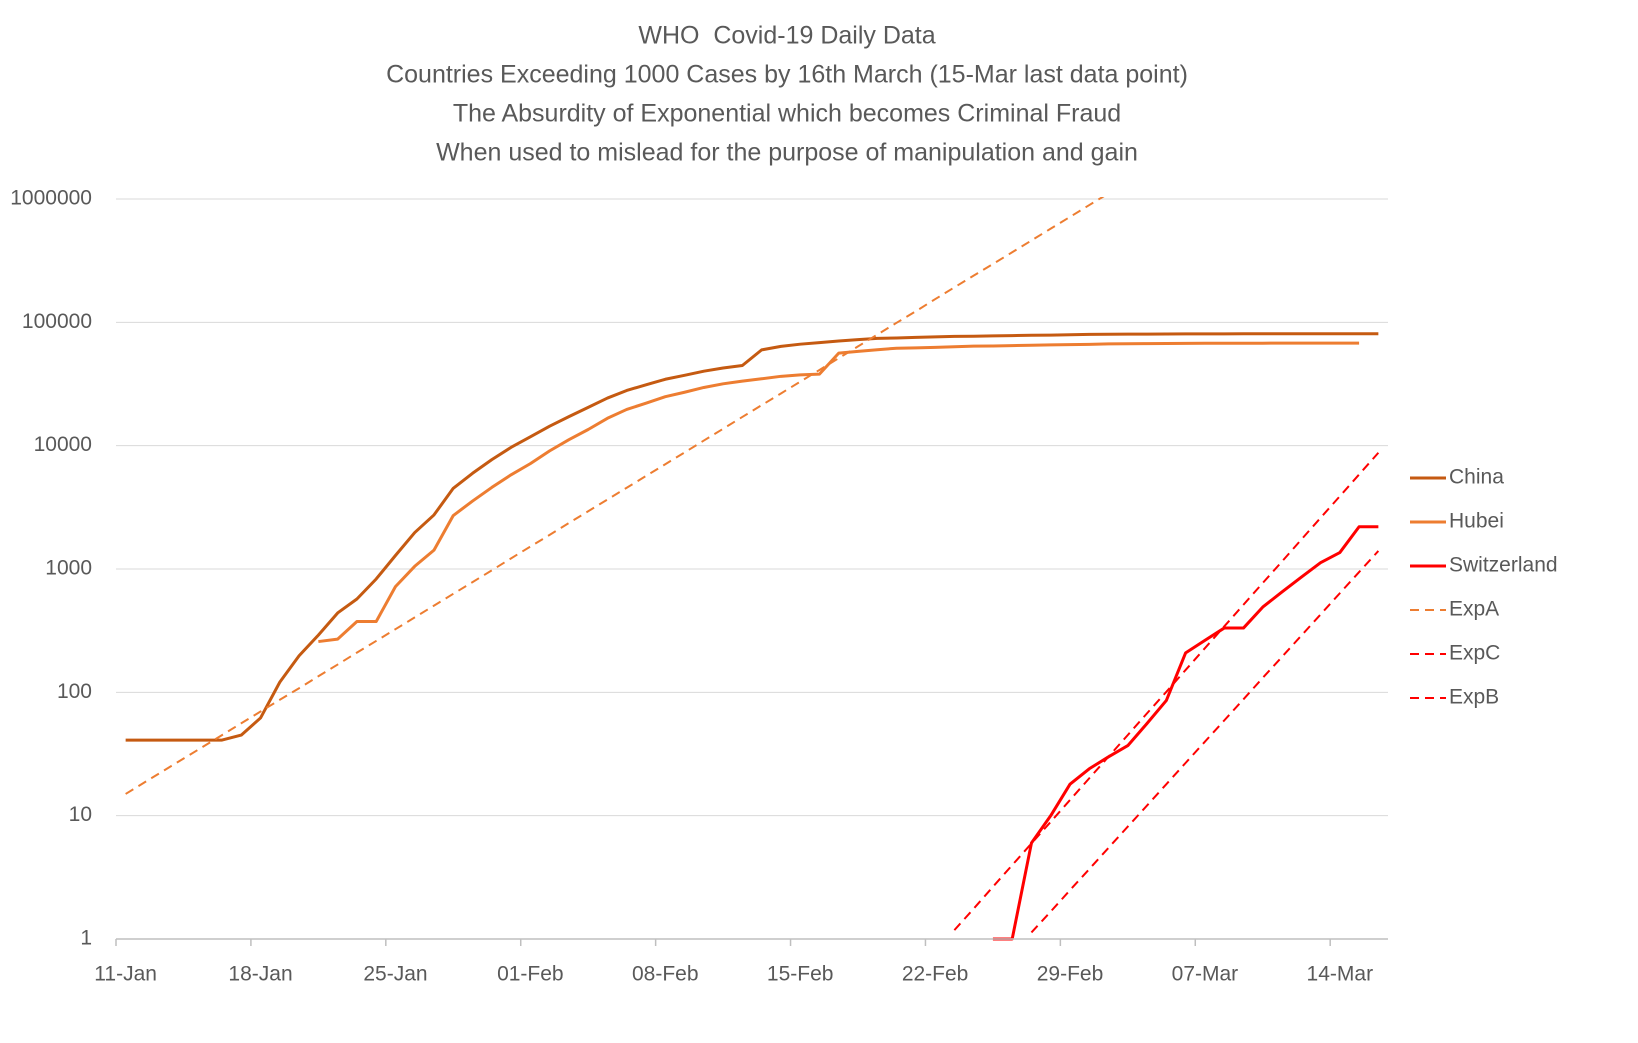 The image size is (1638, 1043). Describe the element at coordinates (665, 974) in the screenshot. I see `x-tick-label: 08-Feb` at that location.